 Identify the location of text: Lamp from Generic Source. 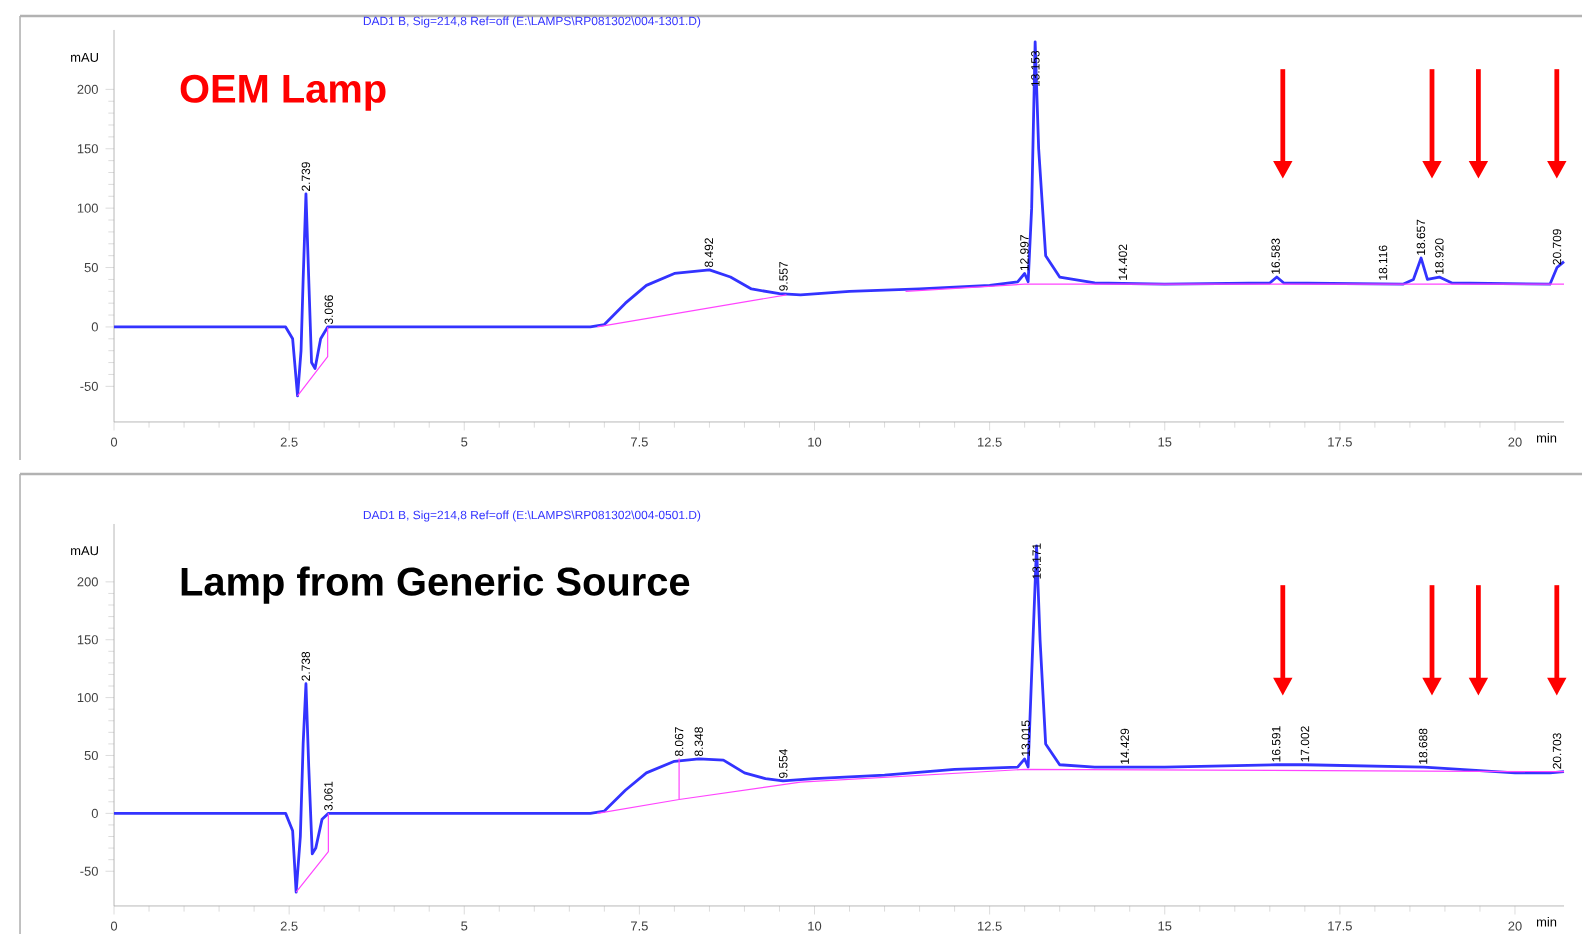
(435, 585).